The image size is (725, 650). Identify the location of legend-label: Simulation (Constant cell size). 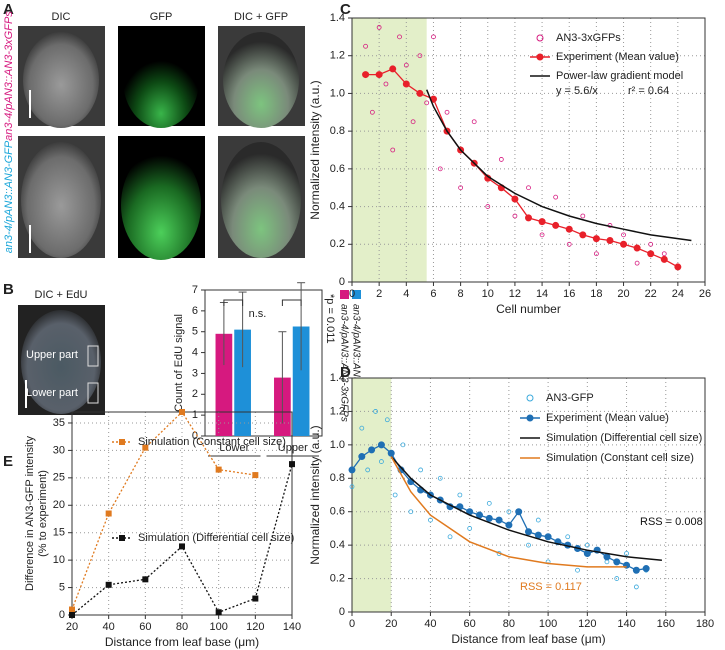
(620, 458).